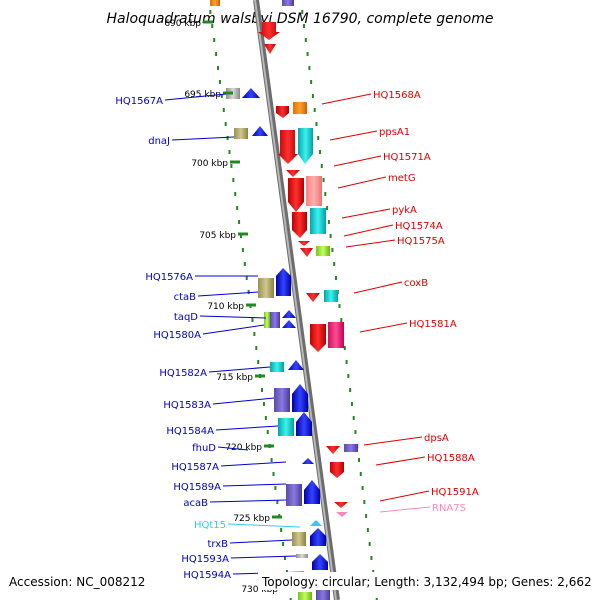  I want to click on gene-label-left: HQ1576A, so click(169, 277).